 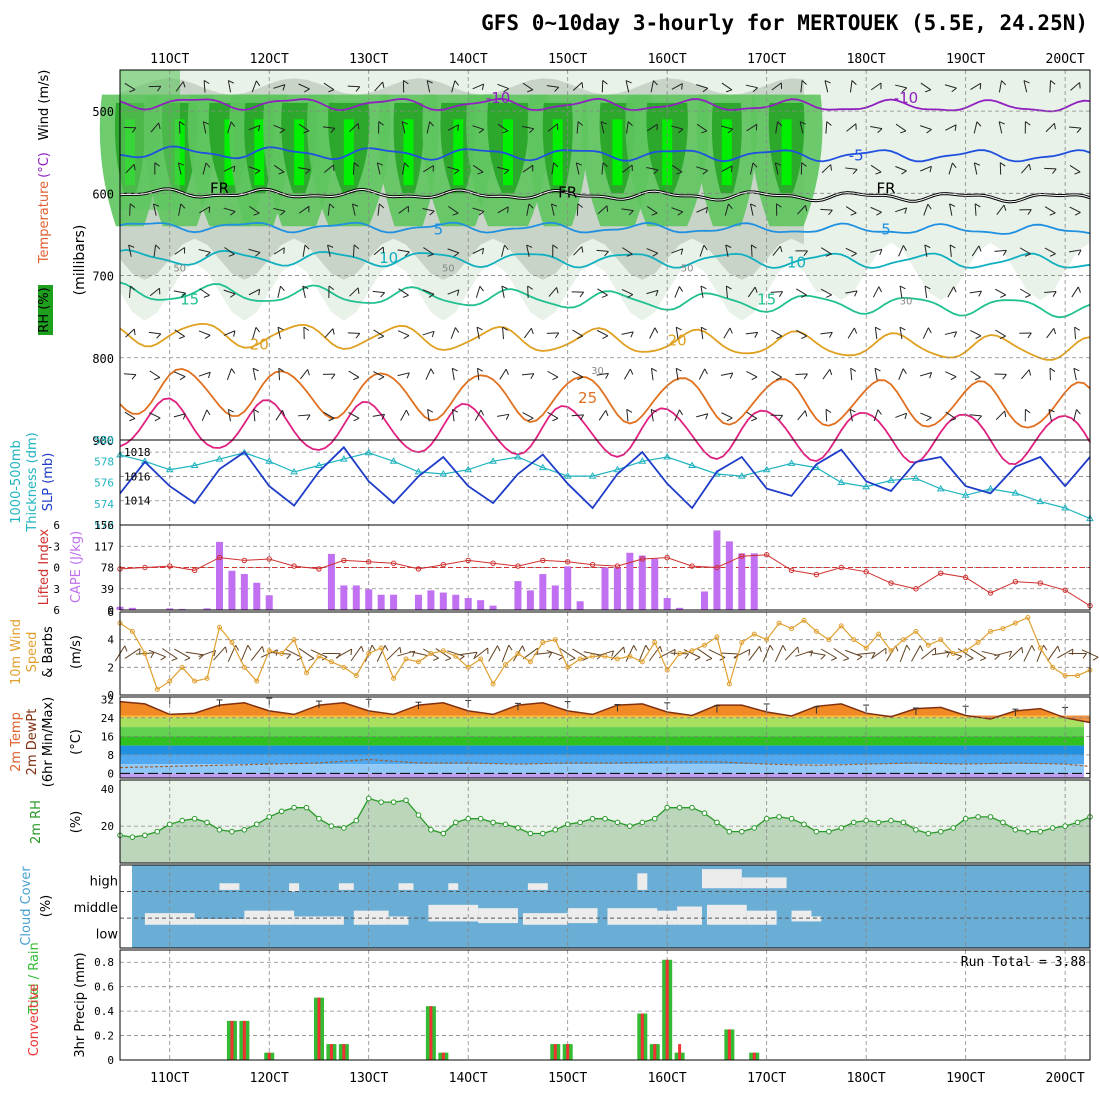 What do you see at coordinates (906, 301) in the screenshot?
I see `contour-label: 30` at bounding box center [906, 301].